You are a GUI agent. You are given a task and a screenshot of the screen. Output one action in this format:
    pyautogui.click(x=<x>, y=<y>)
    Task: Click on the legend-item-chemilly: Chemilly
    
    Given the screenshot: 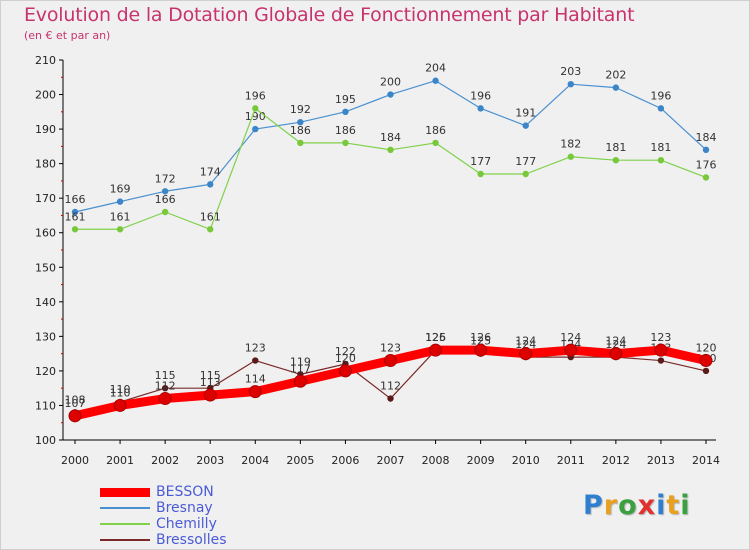 What is the action you would take?
    pyautogui.click(x=163, y=524)
    